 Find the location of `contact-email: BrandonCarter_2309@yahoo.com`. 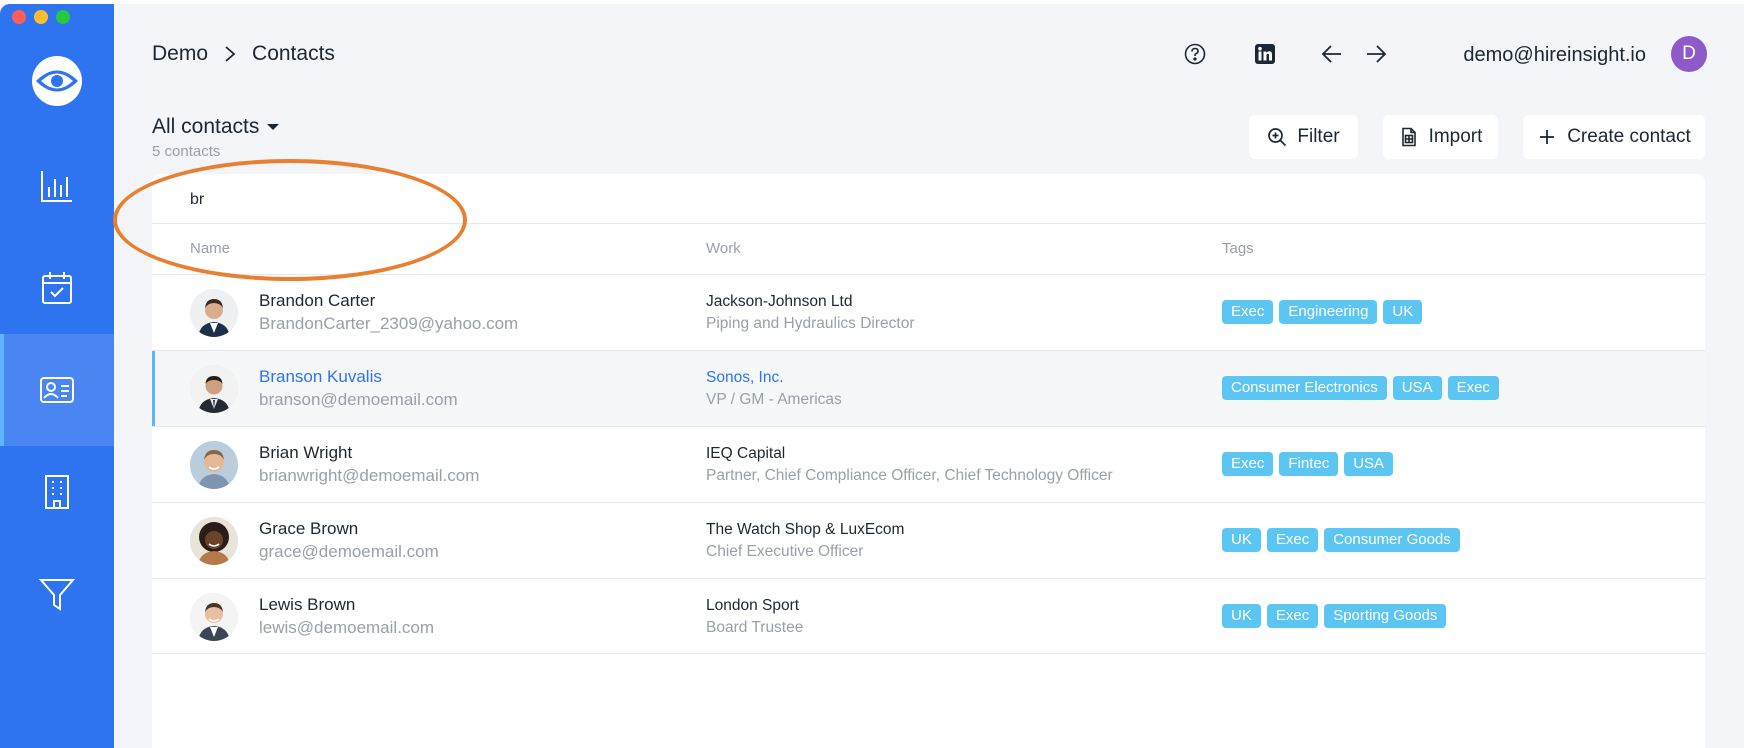

contact-email: BrandonCarter_2309@yahoo.com is located at coordinates (389, 323).